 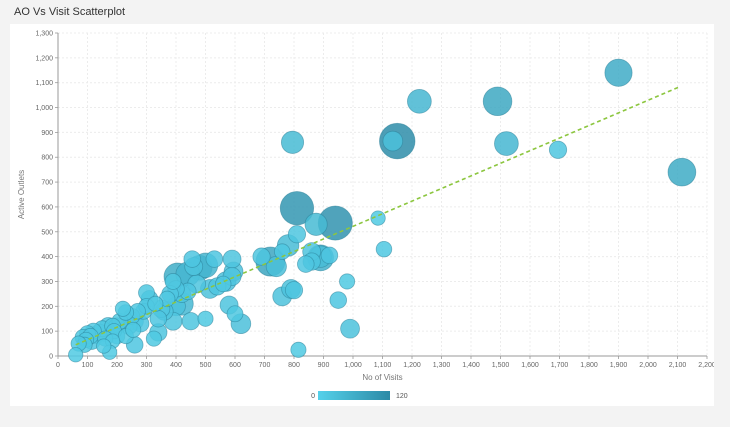 I want to click on x-tick-label: 900, so click(x=324, y=365).